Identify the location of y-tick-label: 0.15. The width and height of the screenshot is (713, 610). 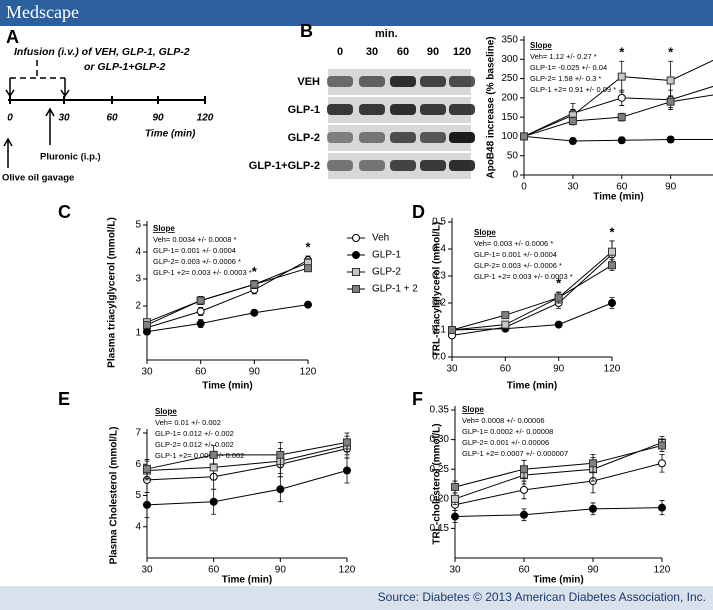
(440, 528).